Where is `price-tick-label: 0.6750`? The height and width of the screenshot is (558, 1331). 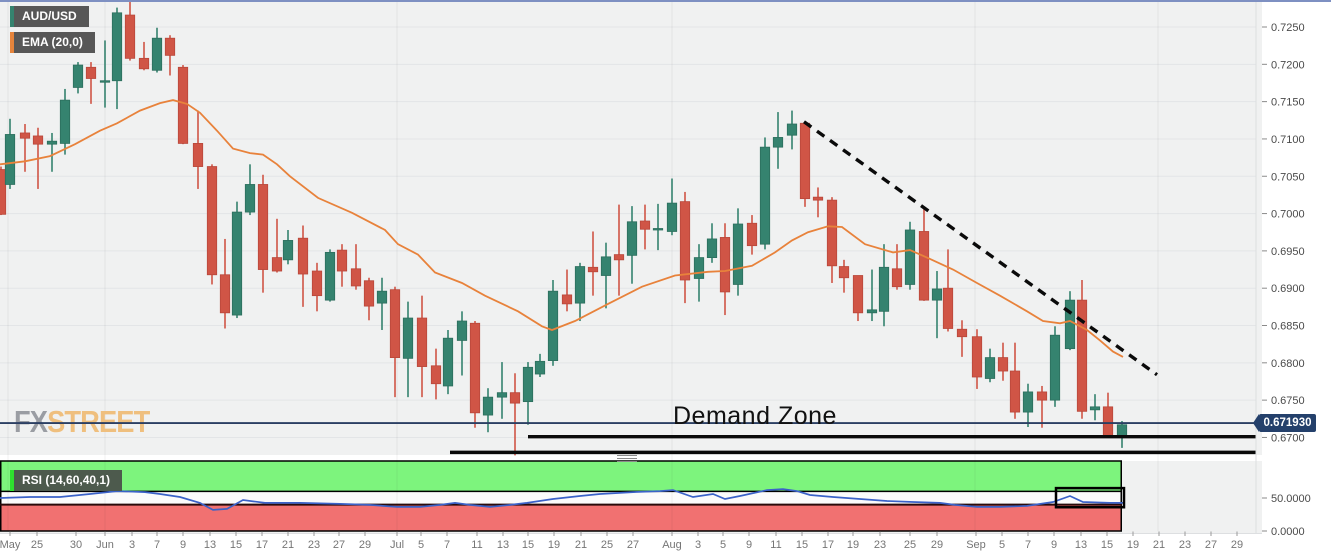
price-tick-label: 0.6750 is located at coordinates (1288, 401).